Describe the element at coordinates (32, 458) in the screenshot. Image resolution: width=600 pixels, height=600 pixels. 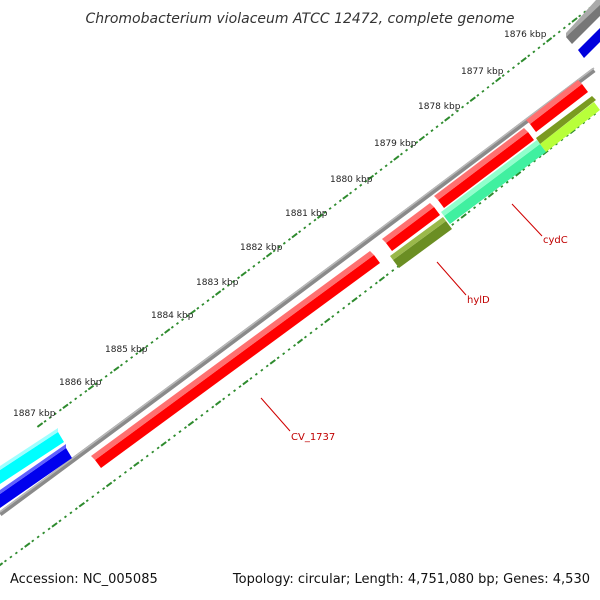
I see `gene-feature-cyan` at that location.